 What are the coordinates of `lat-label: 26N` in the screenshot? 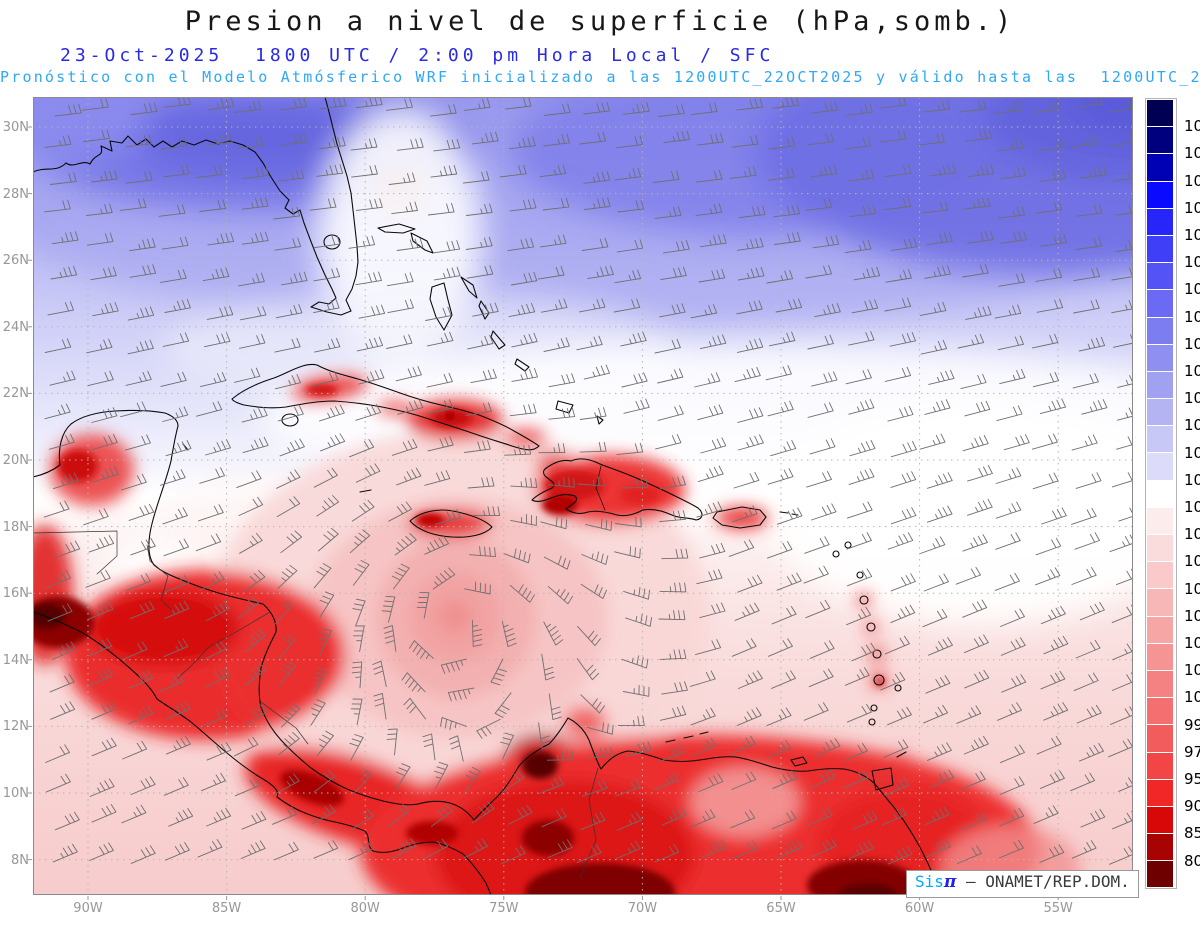 It's located at (15, 261).